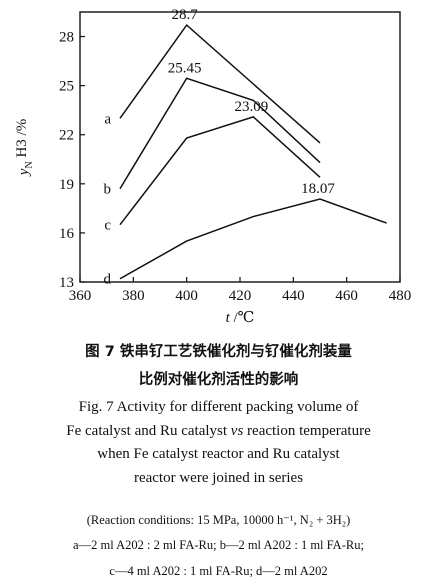  What do you see at coordinates (318, 189) in the screenshot?
I see `peak-label-d: 18.07` at bounding box center [318, 189].